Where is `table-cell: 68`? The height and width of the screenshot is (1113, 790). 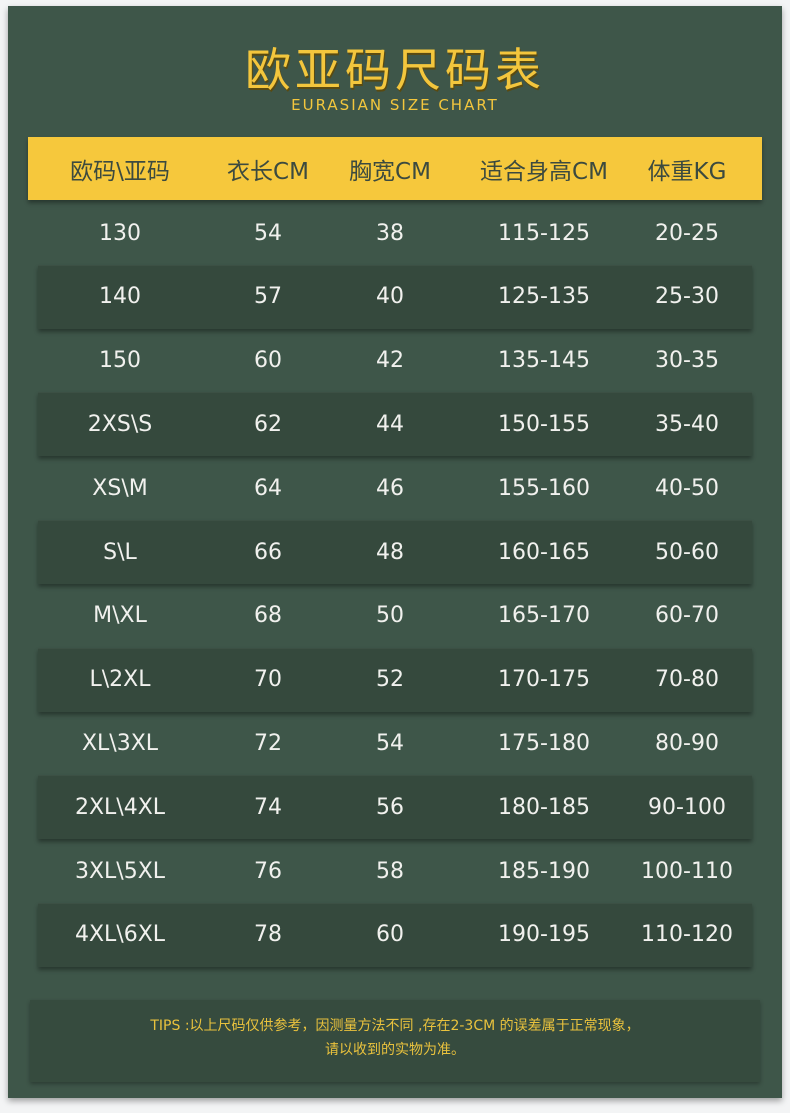 table-cell: 68 is located at coordinates (268, 616).